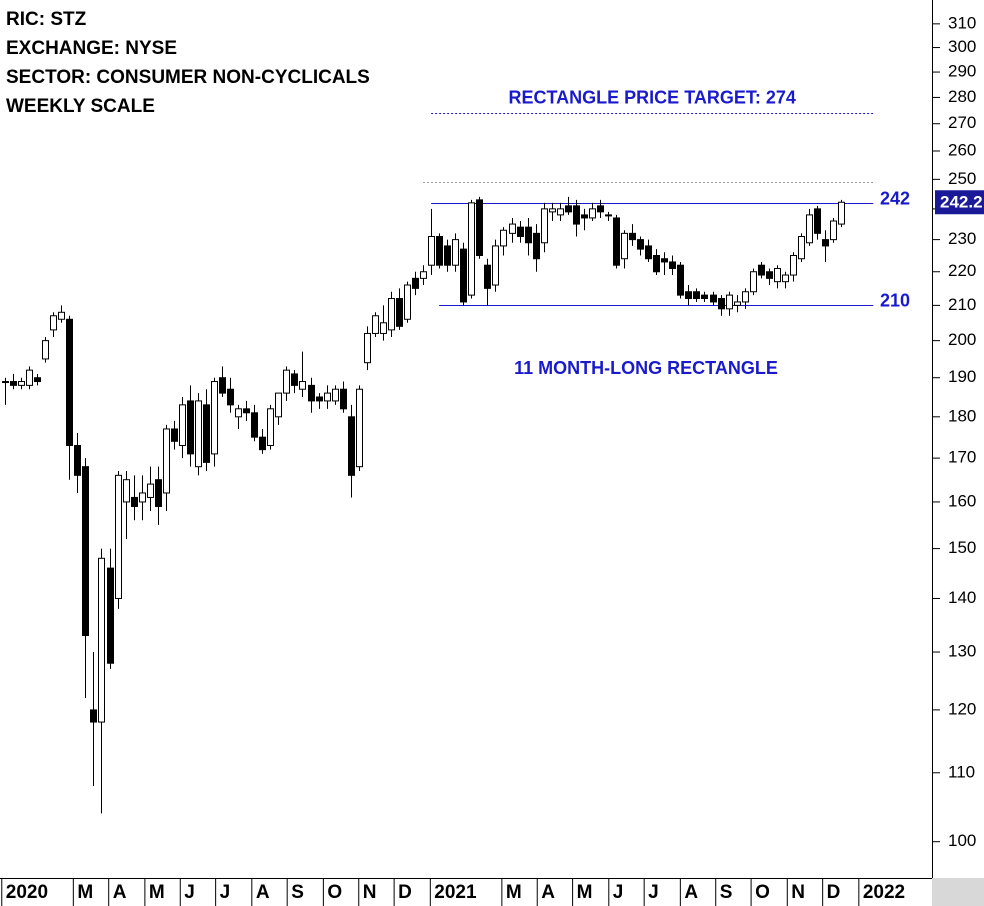  Describe the element at coordinates (646, 368) in the screenshot. I see `pattern-label: 11 MONTH-LONG RECTANGLE` at that location.